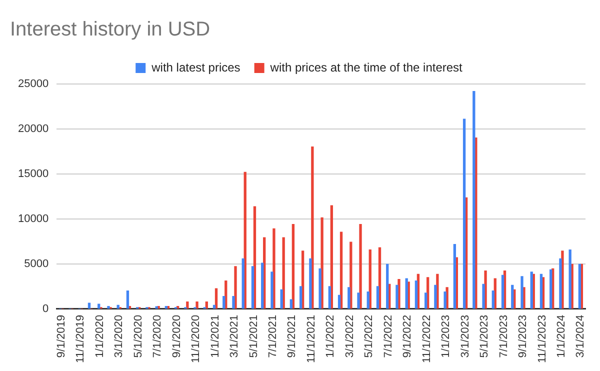  Describe the element at coordinates (272, 336) in the screenshot. I see `x-tick-label: 7/1/2021` at that location.